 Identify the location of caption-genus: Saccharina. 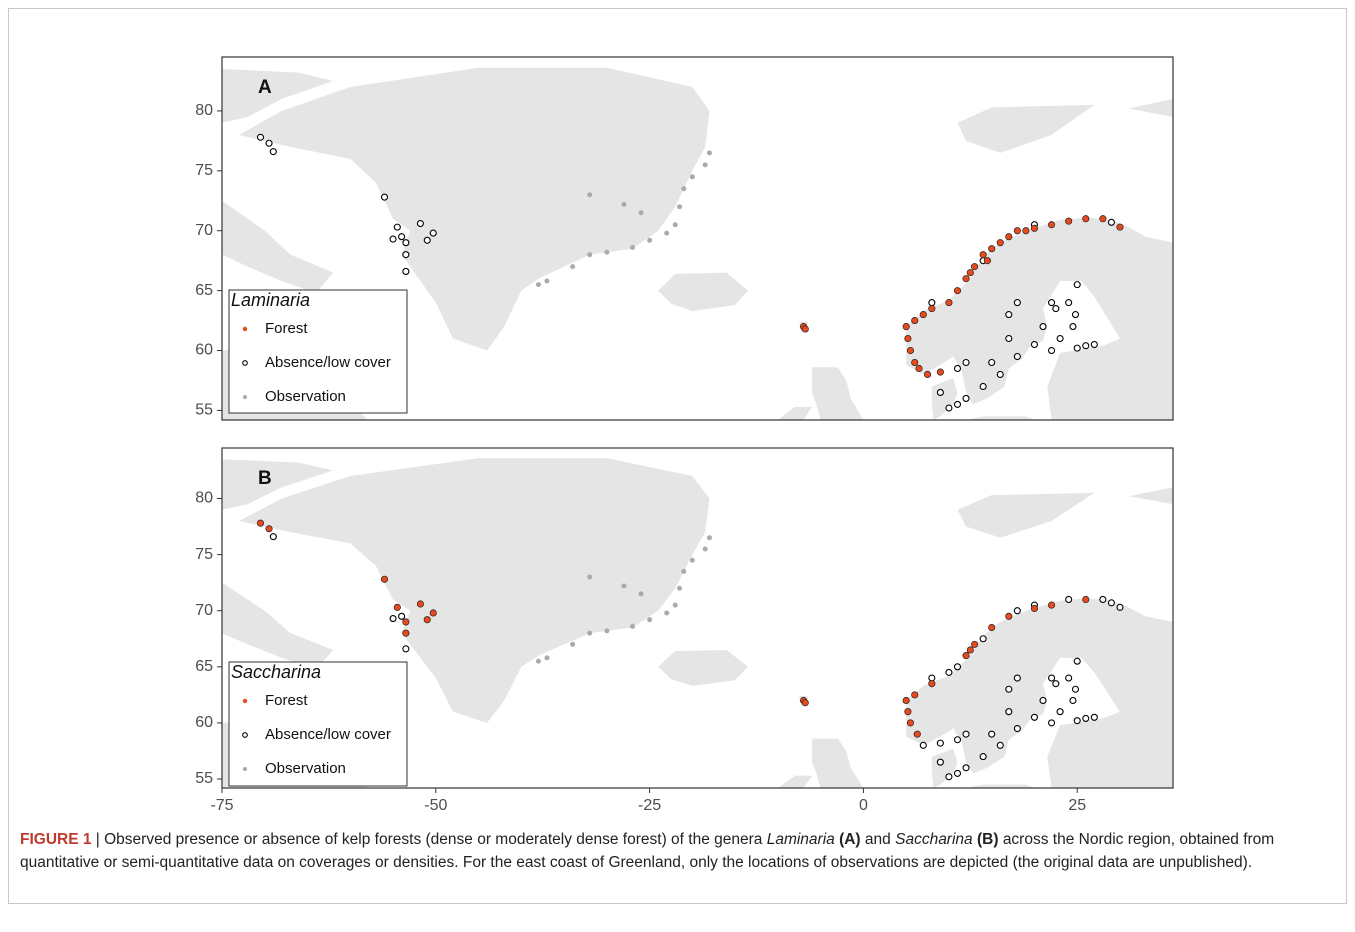
(934, 839).